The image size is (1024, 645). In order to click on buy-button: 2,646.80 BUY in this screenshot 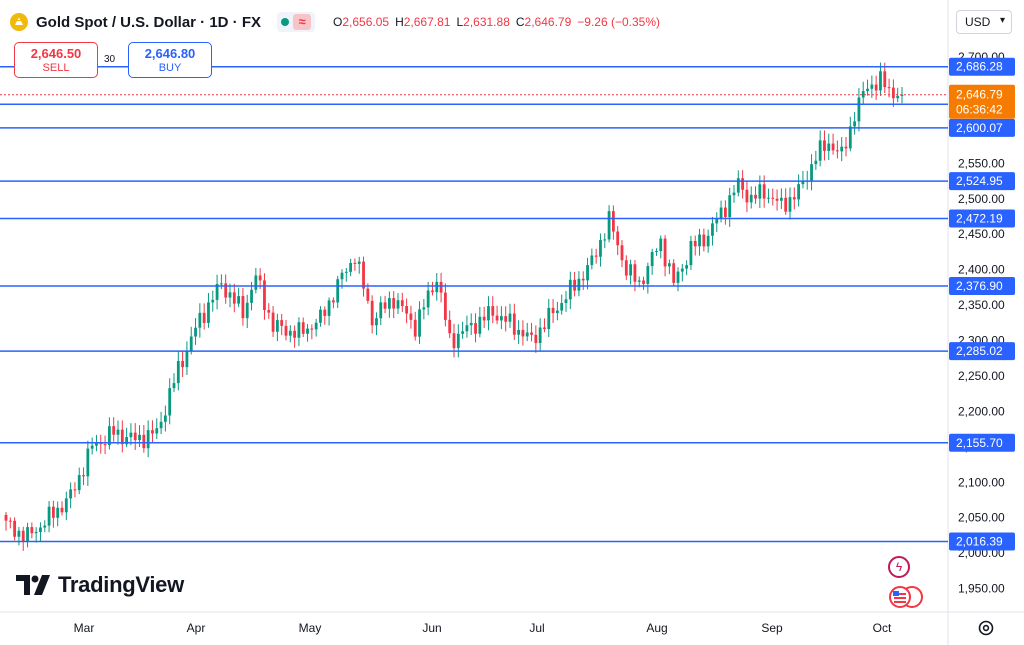, I will do `click(170, 60)`.